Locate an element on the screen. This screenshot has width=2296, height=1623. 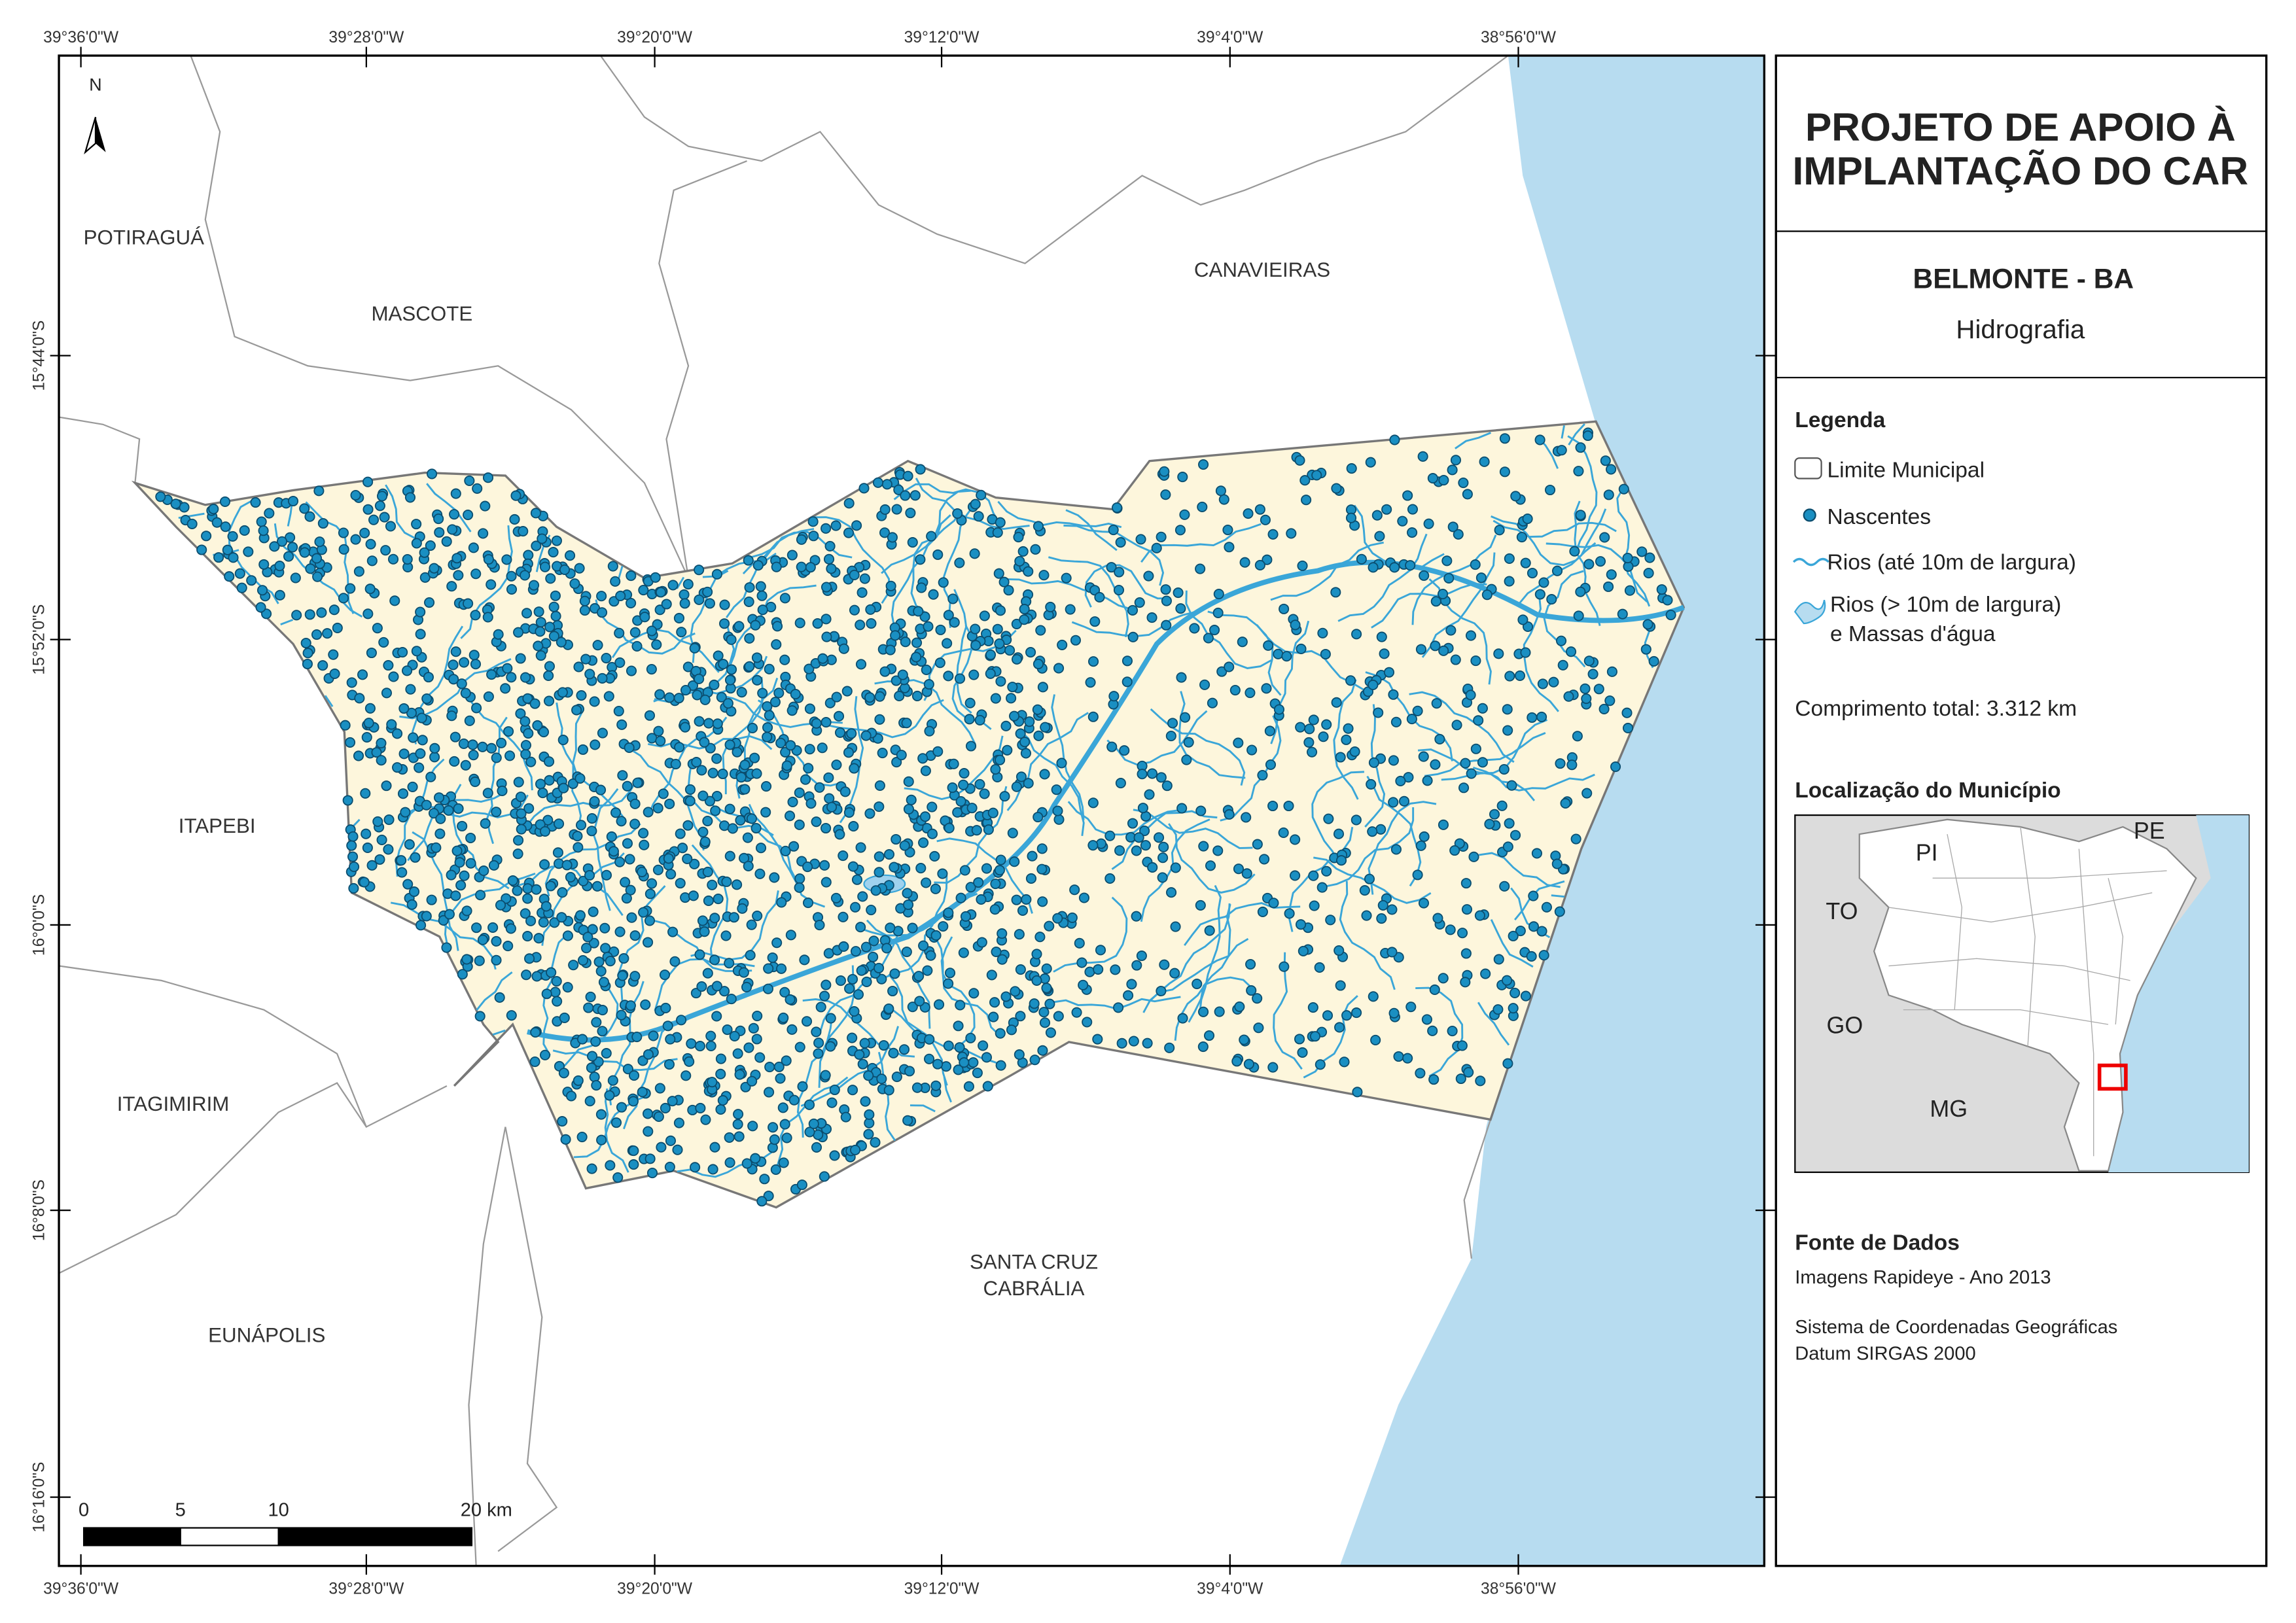
north-arrow: N is located at coordinates (95, 115).